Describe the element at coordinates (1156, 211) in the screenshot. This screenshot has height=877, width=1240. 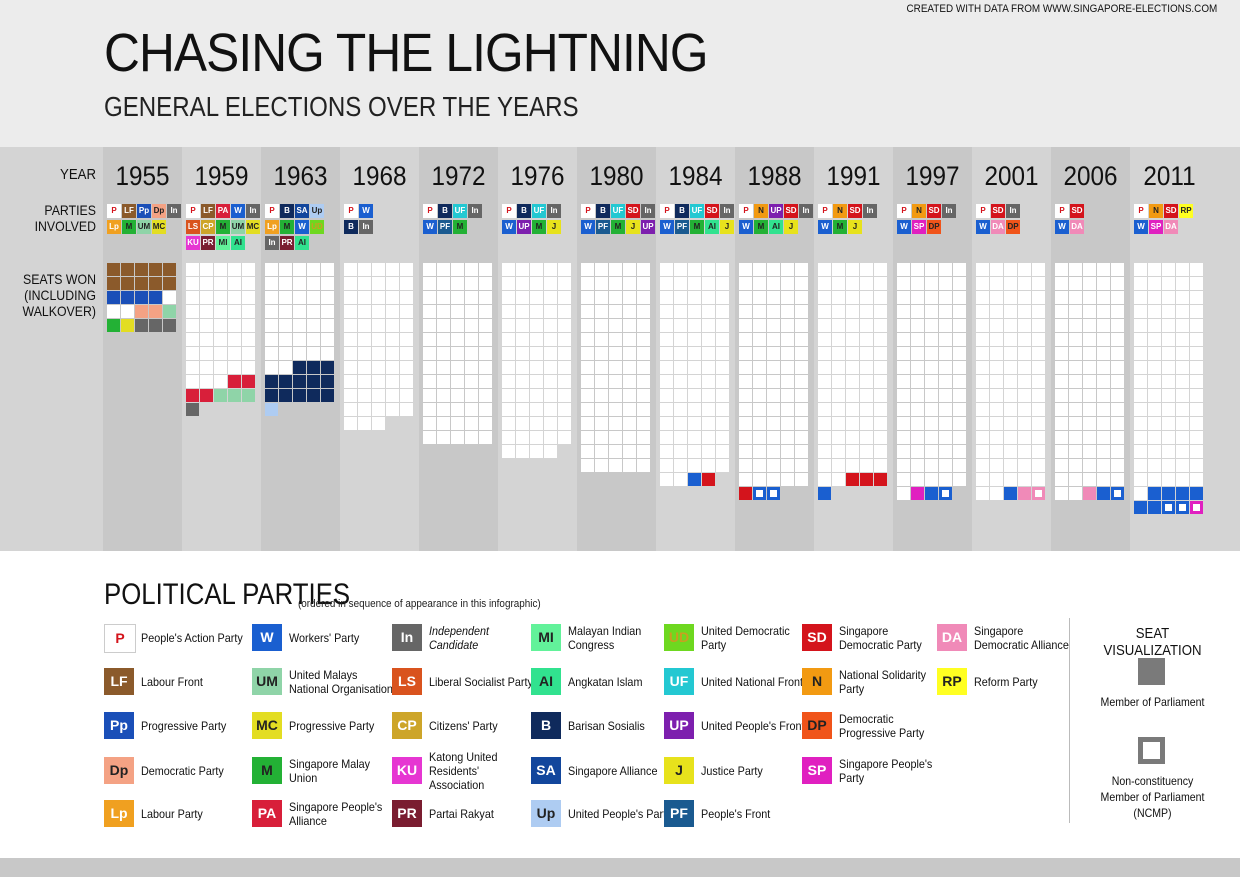
I see `party-chip-N: N` at that location.